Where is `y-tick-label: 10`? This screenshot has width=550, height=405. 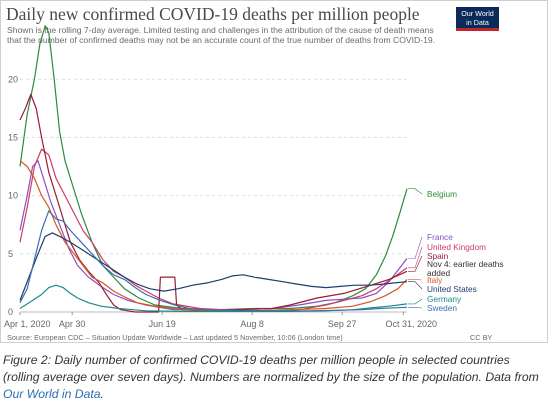 y-tick-label: 10 is located at coordinates (13, 196).